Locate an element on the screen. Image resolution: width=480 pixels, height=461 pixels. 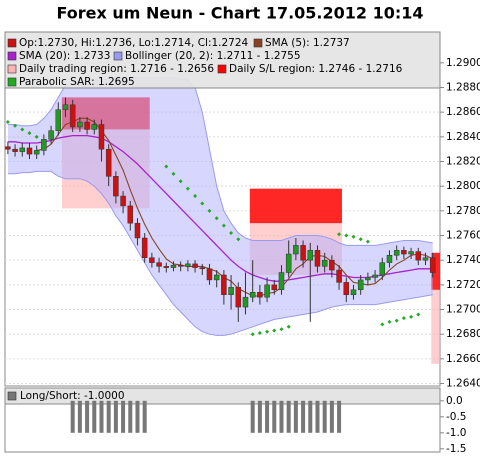
trading-region is located at coordinates (435, 326).